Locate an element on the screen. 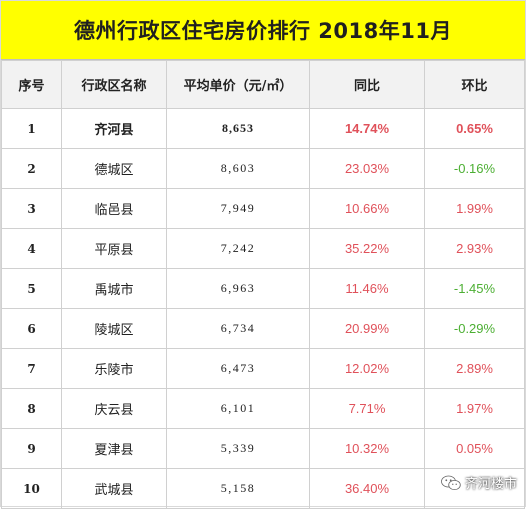 The width and height of the screenshot is (526, 509). mom-cell: -1.45% is located at coordinates (474, 288).